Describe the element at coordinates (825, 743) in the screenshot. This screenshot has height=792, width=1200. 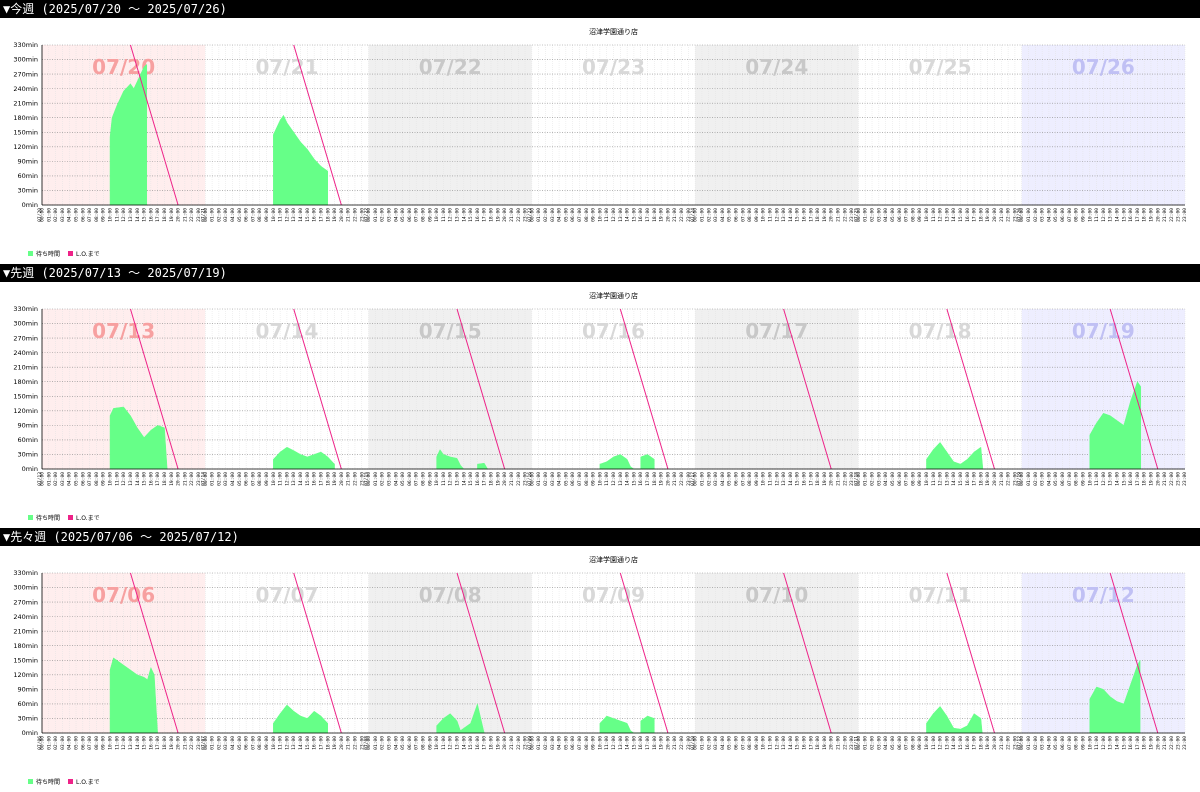
I see `x-tick-label: 19:00` at that location.